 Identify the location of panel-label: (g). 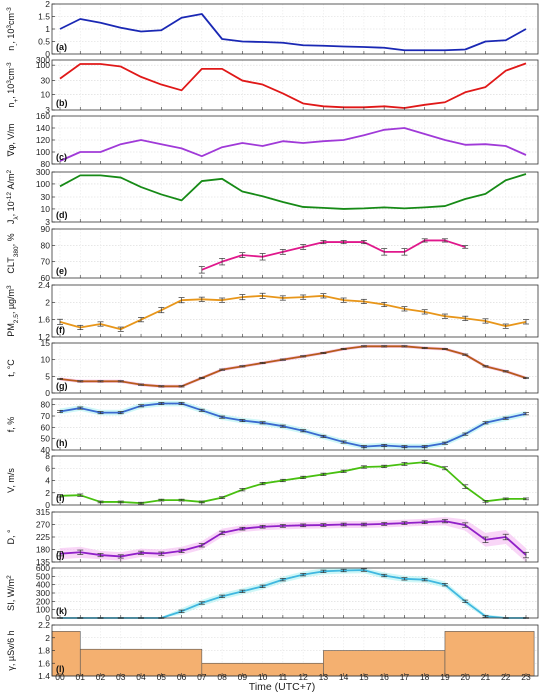
(62, 386).